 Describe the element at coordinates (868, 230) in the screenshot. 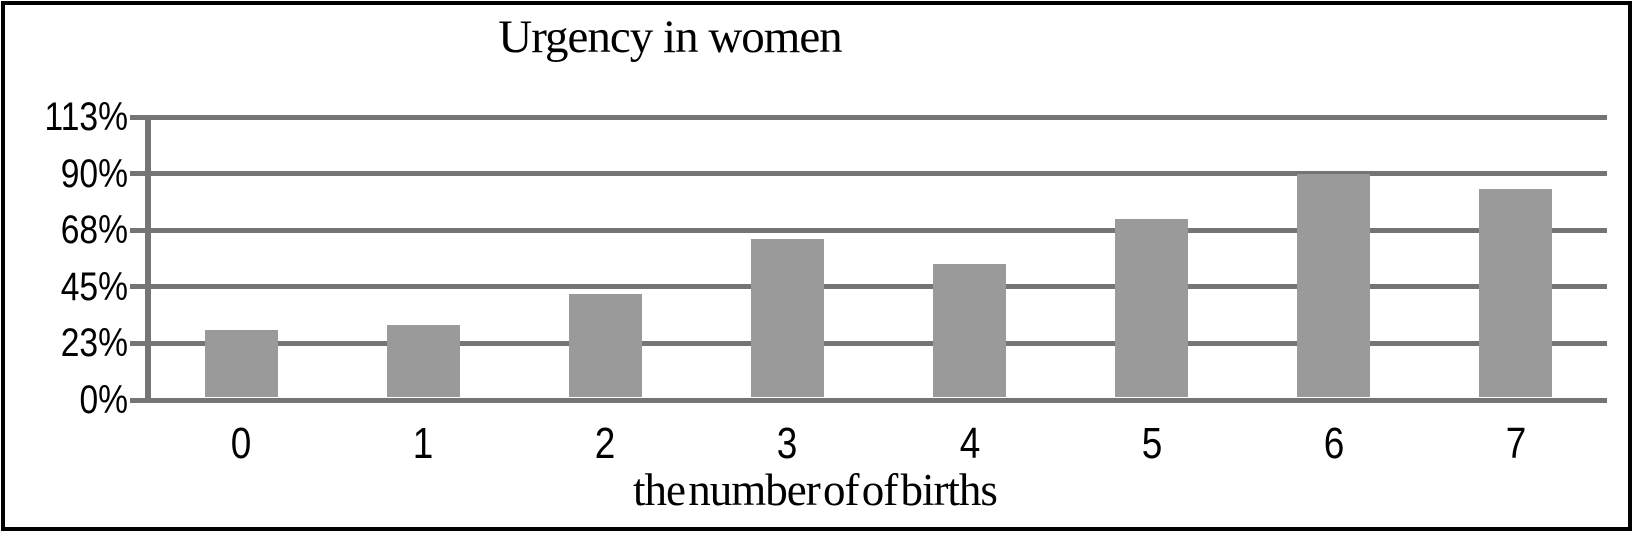

I see `gridline-68%` at that location.